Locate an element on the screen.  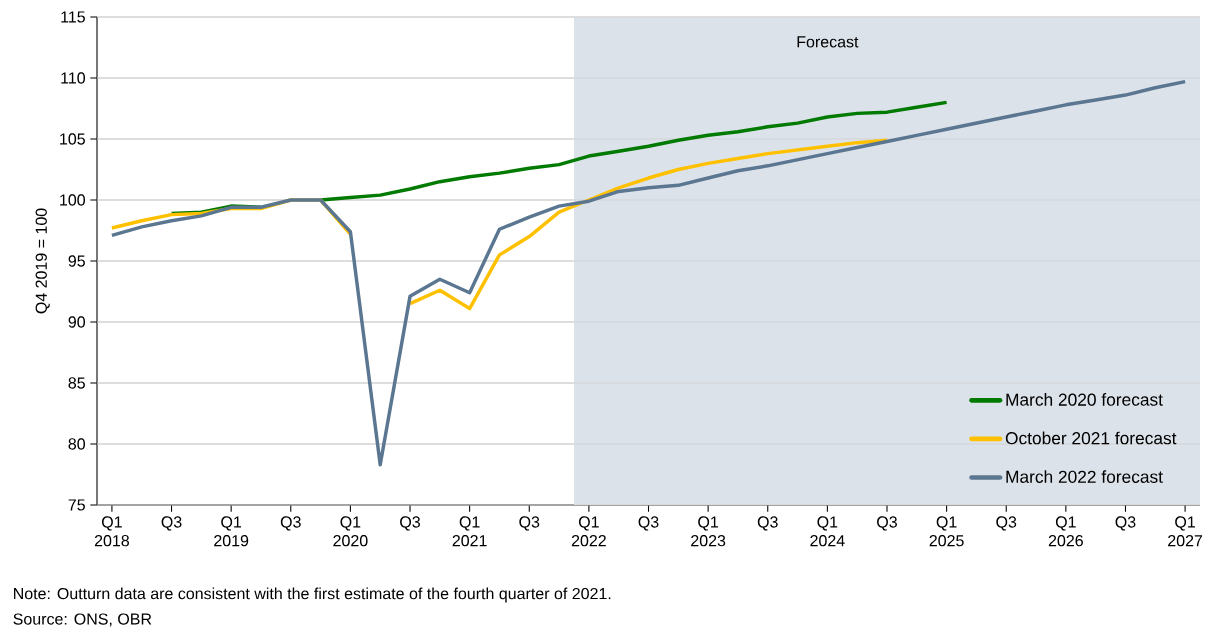
x-tick-label: Q1 2026 is located at coordinates (1065, 531).